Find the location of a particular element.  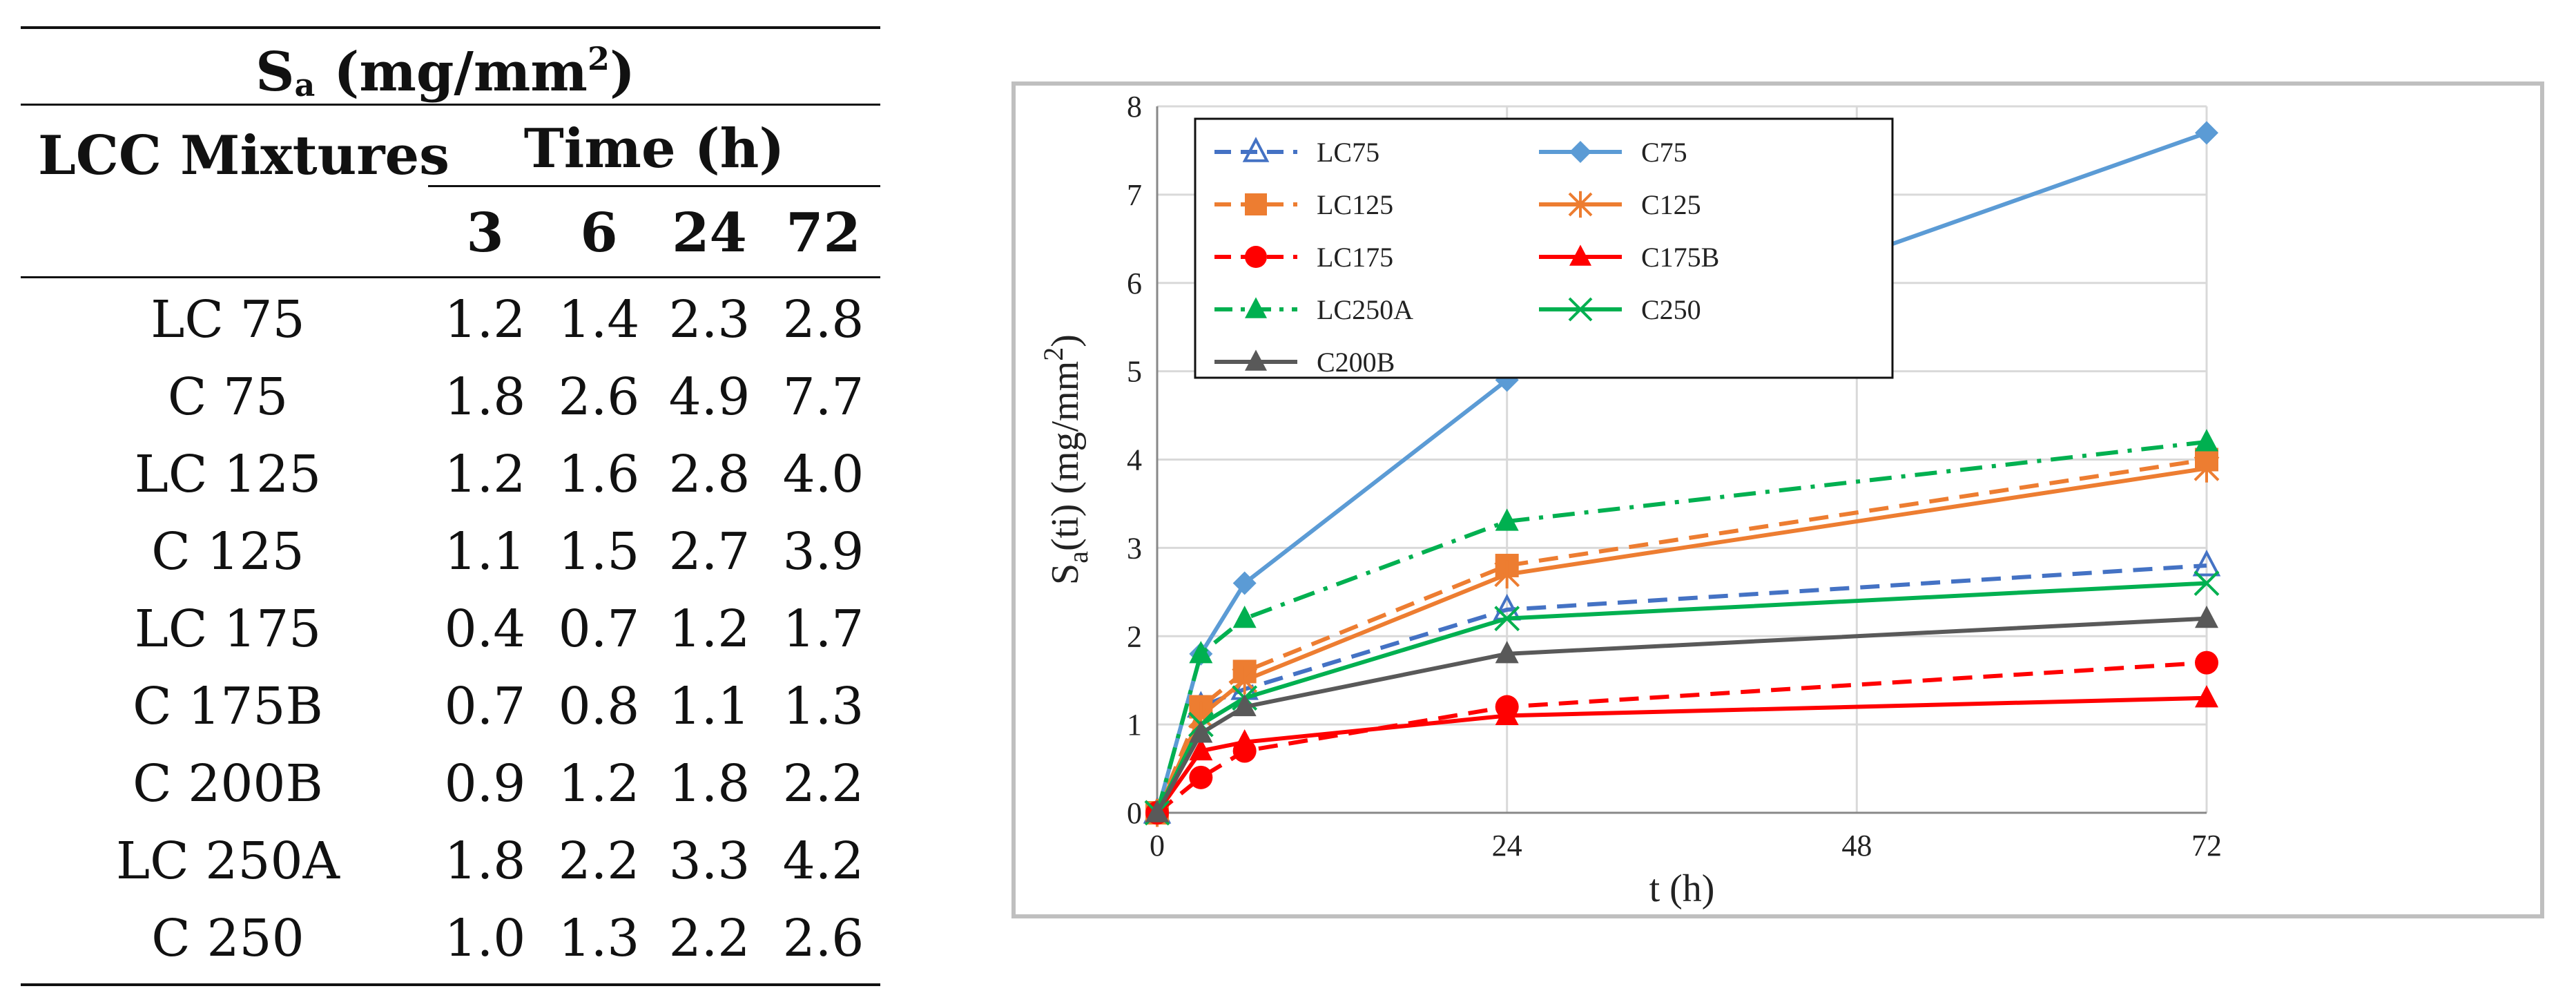

legend-box is located at coordinates (1544, 248).